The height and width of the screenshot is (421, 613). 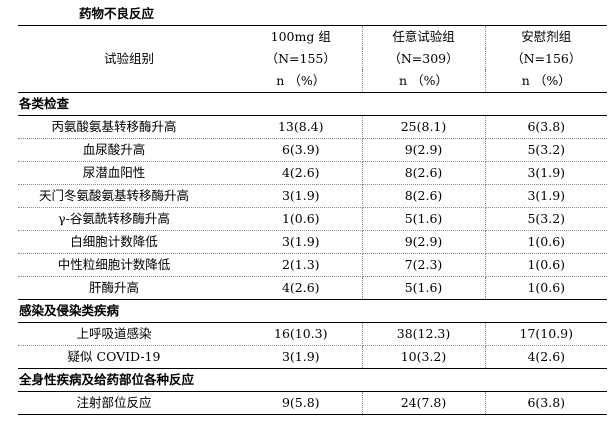 I want to click on header-row-n: 试验组别 （N=155） （N=309） （N=156）, so click(x=312, y=59).